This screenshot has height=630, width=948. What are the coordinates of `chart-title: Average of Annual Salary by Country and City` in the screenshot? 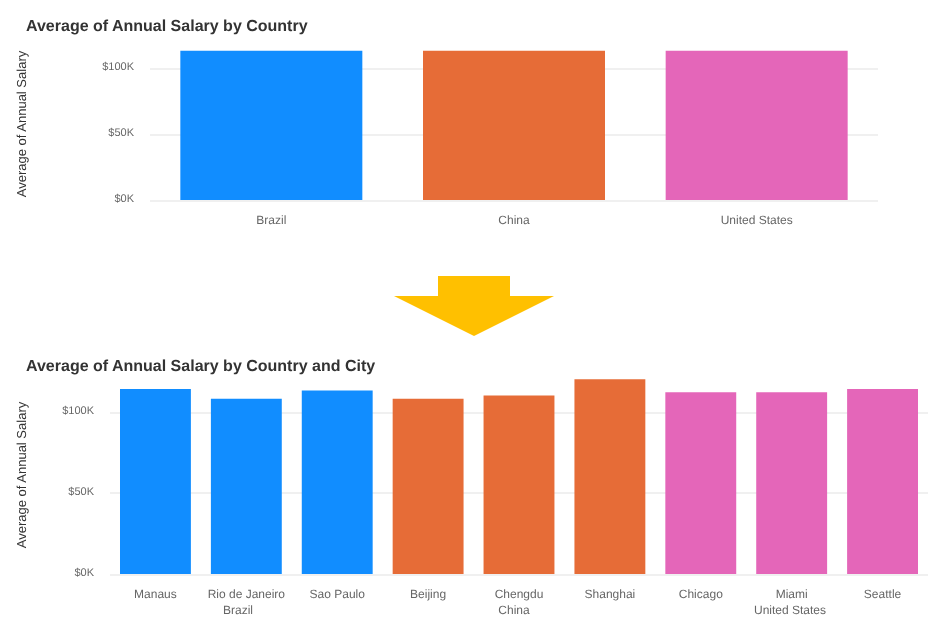 It's located at (201, 366).